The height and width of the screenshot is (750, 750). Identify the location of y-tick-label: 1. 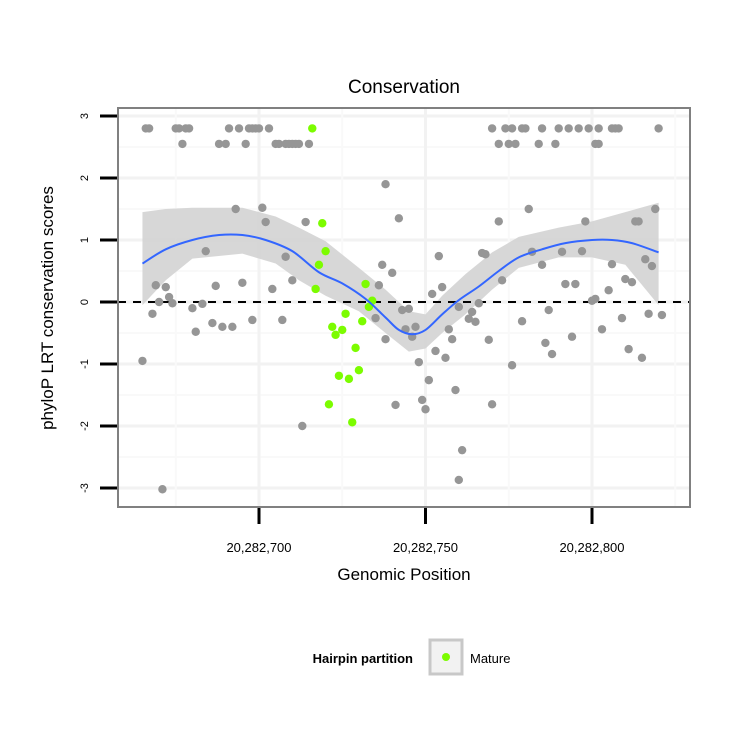
(85, 240).